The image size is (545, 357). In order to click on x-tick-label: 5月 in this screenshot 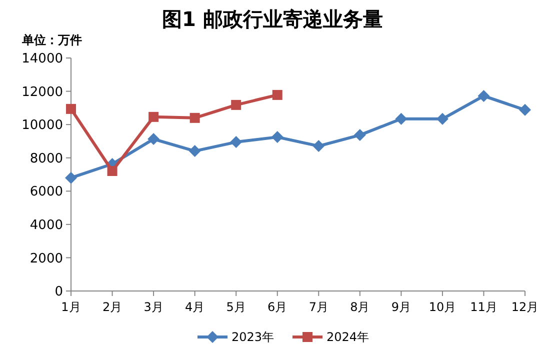, I will do `click(236, 307)`.